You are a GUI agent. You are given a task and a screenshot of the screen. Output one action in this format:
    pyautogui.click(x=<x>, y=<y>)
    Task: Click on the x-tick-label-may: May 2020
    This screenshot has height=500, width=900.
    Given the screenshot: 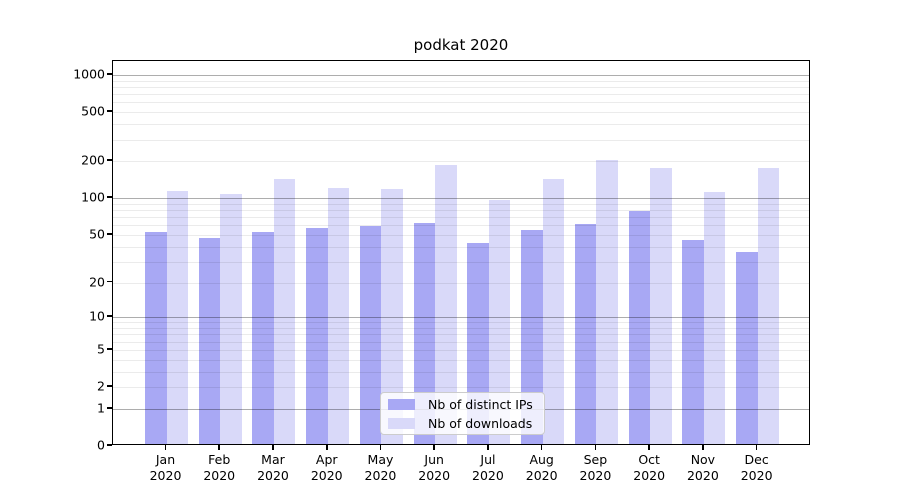 What is the action you would take?
    pyautogui.click(x=380, y=467)
    